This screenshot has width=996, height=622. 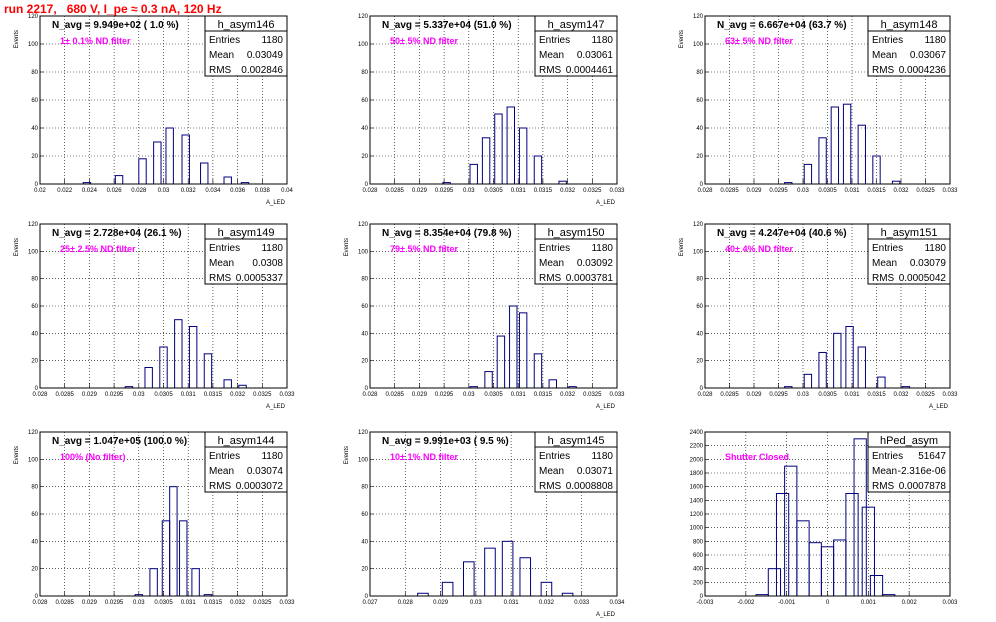 What do you see at coordinates (697, 488) in the screenshot?
I see `y-tick-label: 1600` at bounding box center [697, 488].